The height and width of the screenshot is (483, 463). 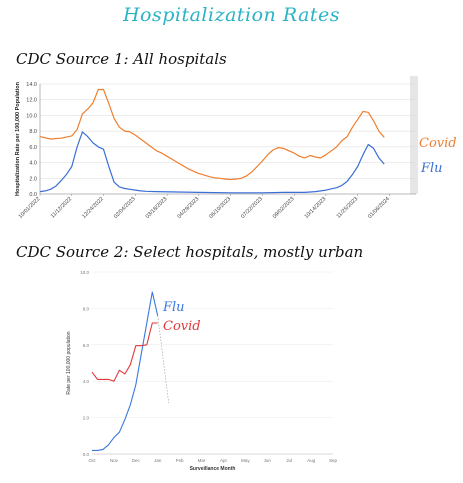 What do you see at coordinates (114, 460) in the screenshot?
I see `x-tick-label: Nov` at bounding box center [114, 460].